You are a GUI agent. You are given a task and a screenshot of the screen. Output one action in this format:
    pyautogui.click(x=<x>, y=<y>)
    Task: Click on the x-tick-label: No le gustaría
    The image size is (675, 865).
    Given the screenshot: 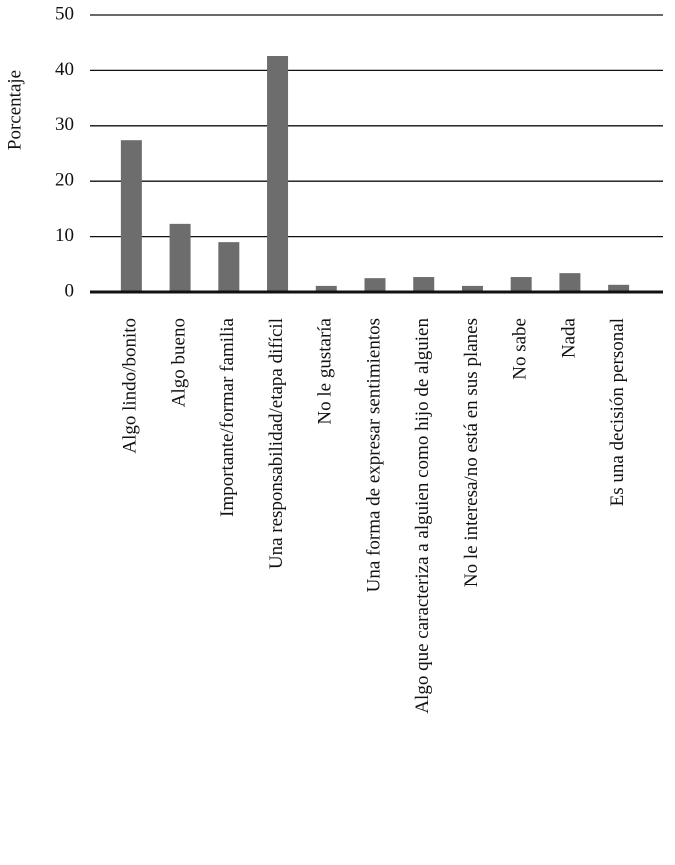 What is the action you would take?
    pyautogui.click(x=325, y=370)
    